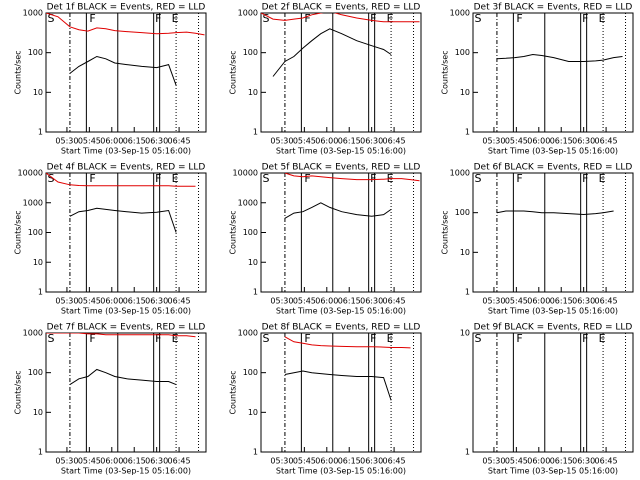 This screenshot has height=480, width=640. I want to click on panel-title: Det 6f BLACK = Events, RED = LLD, so click(553, 168).